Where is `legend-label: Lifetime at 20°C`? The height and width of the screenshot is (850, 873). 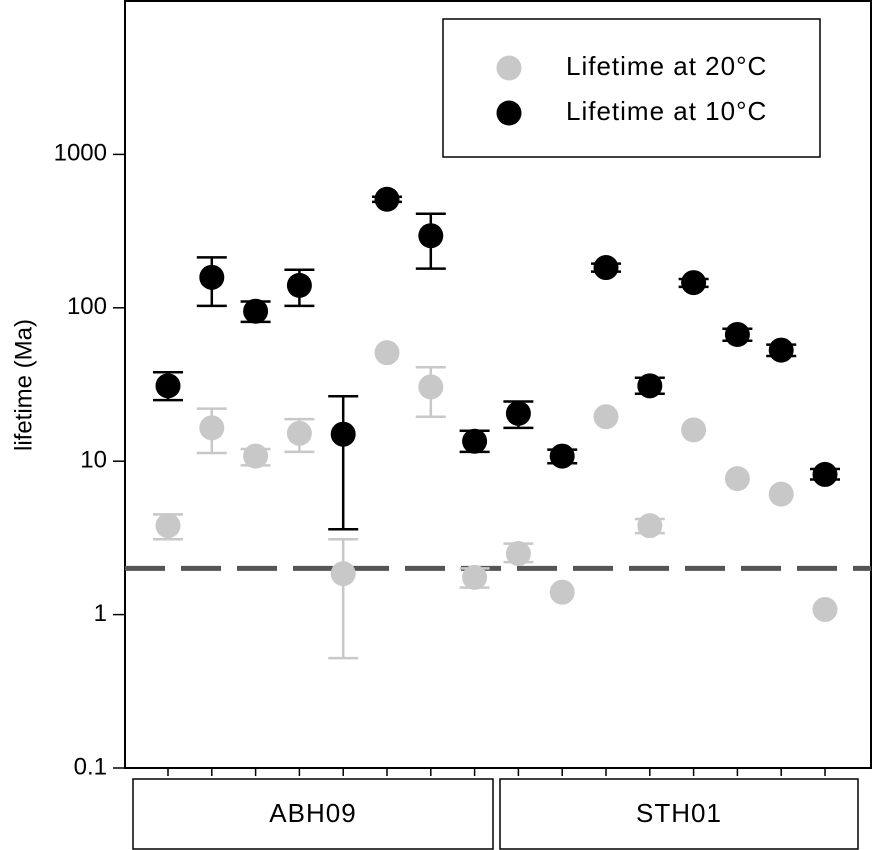 legend-label: Lifetime at 20°C is located at coordinates (666, 66).